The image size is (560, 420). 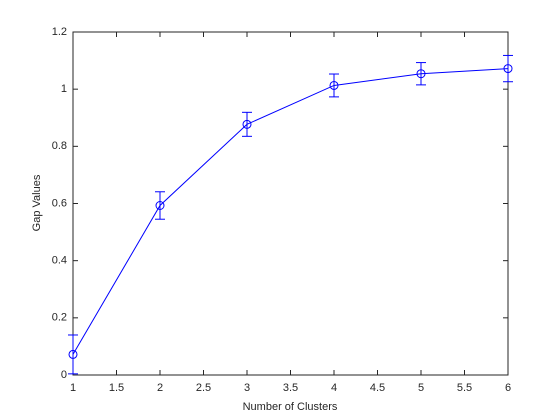 I want to click on x-tick-label: 5.5, so click(x=464, y=388).